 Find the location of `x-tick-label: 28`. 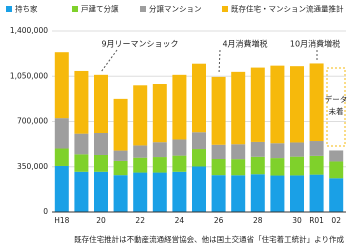

x-tick-label: 28 is located at coordinates (258, 220).